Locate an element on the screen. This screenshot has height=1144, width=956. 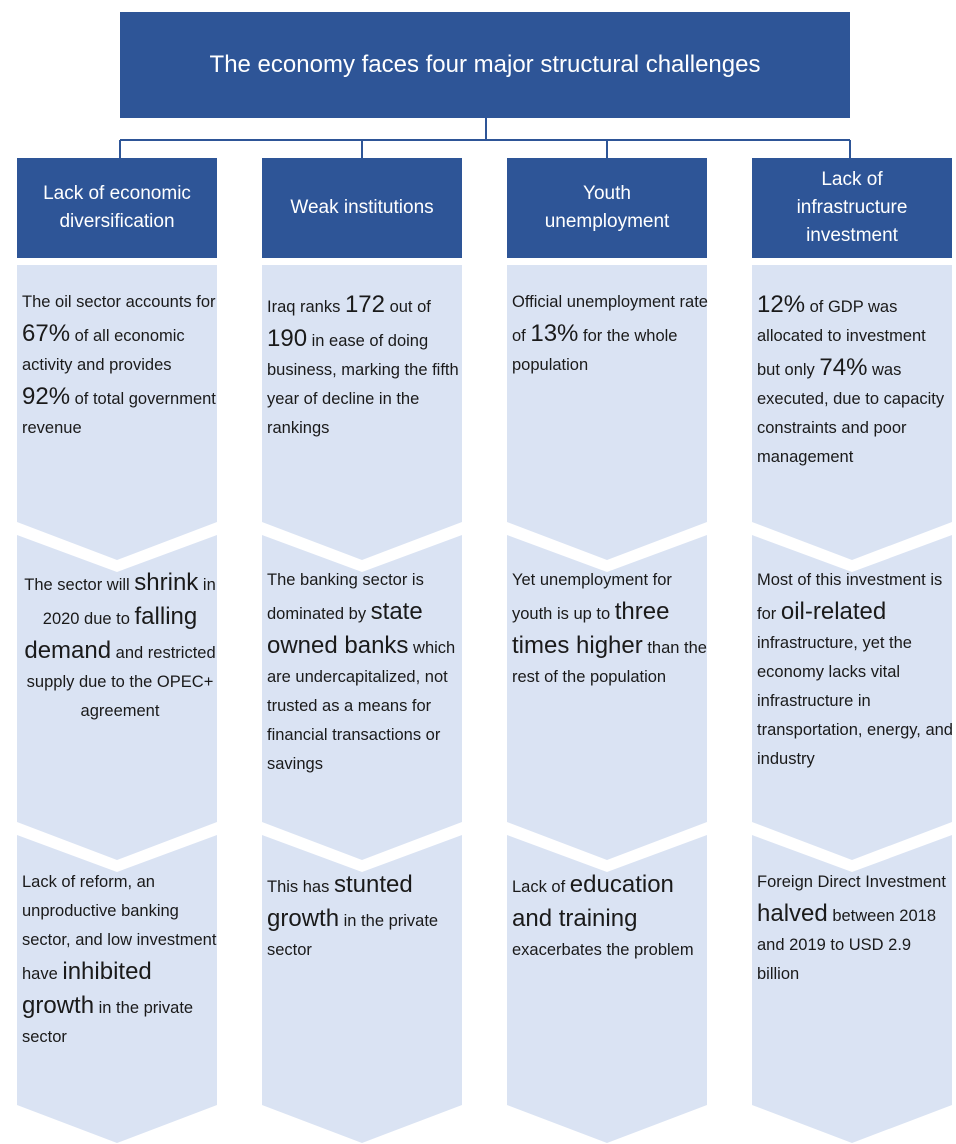
text-run: Official unemployment rate of is located at coordinates (610, 319).